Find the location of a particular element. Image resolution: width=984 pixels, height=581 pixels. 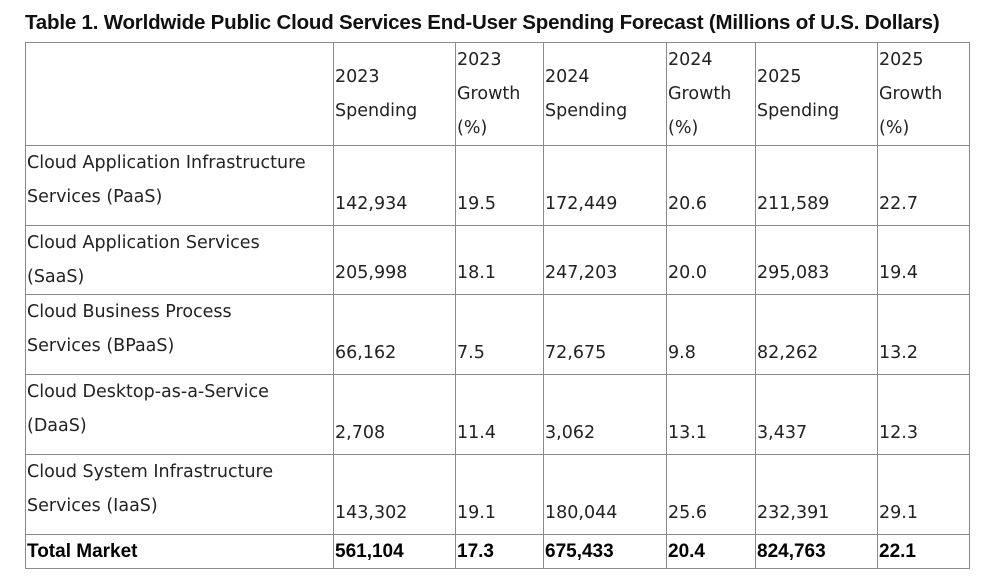

cell-value: 18.1 is located at coordinates (499, 260).